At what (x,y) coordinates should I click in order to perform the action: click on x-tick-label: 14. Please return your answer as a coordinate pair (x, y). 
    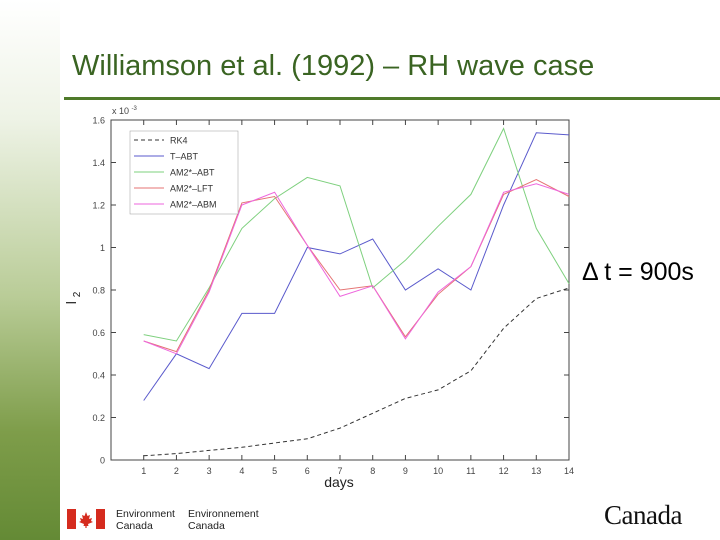
    Looking at the image, I should click on (569, 471).